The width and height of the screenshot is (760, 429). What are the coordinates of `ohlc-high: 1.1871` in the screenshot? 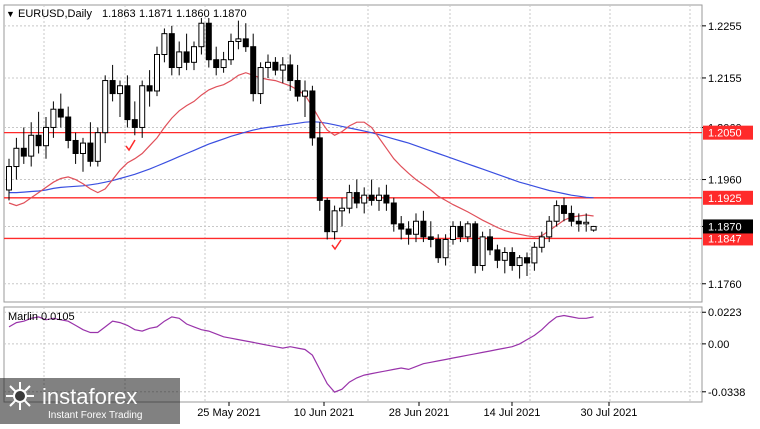 It's located at (156, 14).